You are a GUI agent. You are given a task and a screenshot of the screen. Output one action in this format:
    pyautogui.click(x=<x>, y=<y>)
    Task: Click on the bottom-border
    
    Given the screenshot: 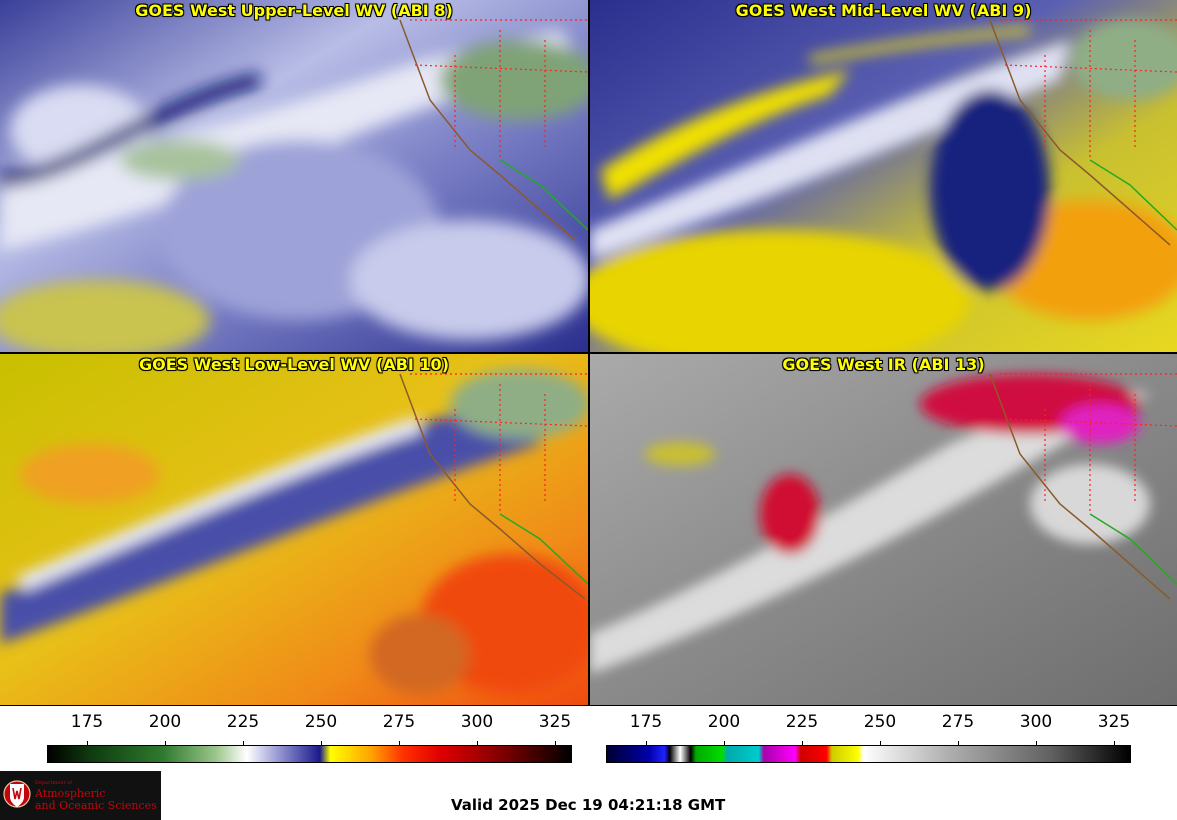 What is the action you would take?
    pyautogui.click(x=588, y=705)
    